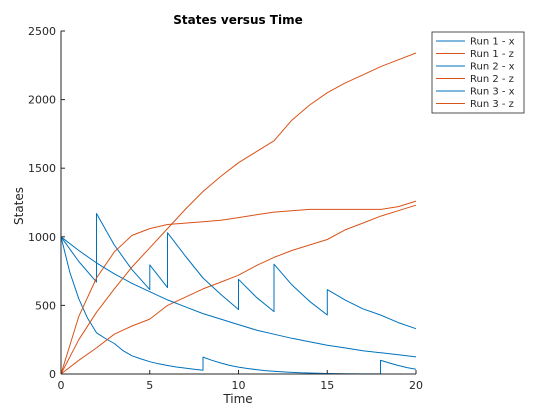 The width and height of the screenshot is (560, 420). Describe the element at coordinates (492, 79) in the screenshot. I see `legend-label-4: Run 2 - z` at that location.